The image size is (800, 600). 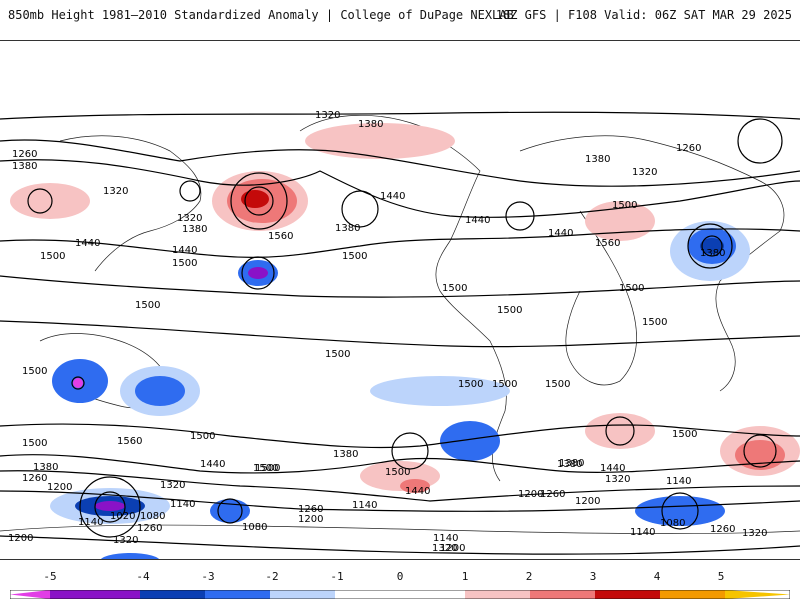 I want to click on colorbar-pos3, so click(x=627, y=594).